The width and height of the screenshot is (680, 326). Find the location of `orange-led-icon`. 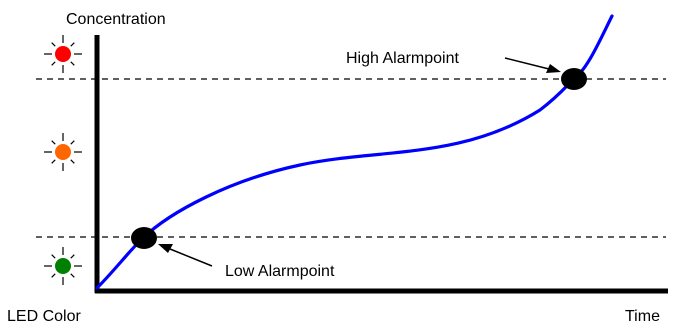

orange-led-icon is located at coordinates (63, 152).